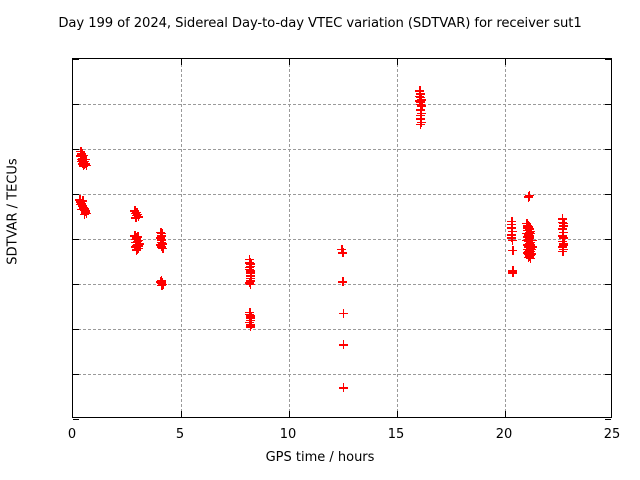  Describe the element at coordinates (288, 434) in the screenshot. I see `x-tick-label: 10` at that location.